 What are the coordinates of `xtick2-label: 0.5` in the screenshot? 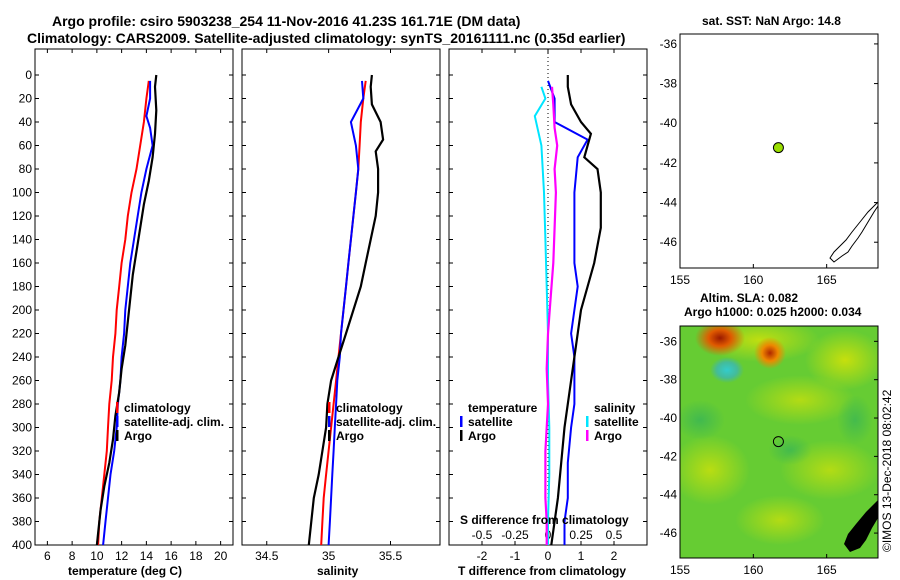 It's located at (614, 535).